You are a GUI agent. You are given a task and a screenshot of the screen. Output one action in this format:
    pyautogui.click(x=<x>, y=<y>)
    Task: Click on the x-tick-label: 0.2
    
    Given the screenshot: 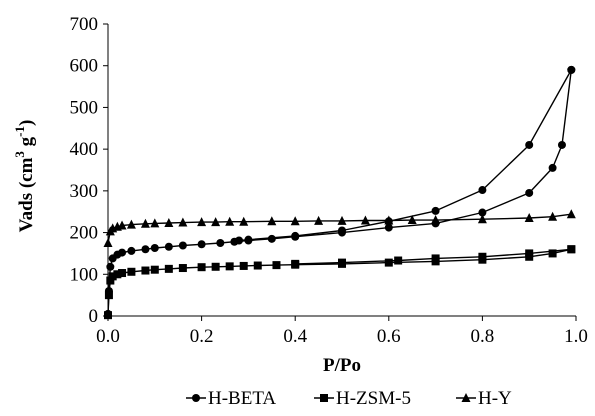 What is the action you would take?
    pyautogui.click(x=202, y=336)
    